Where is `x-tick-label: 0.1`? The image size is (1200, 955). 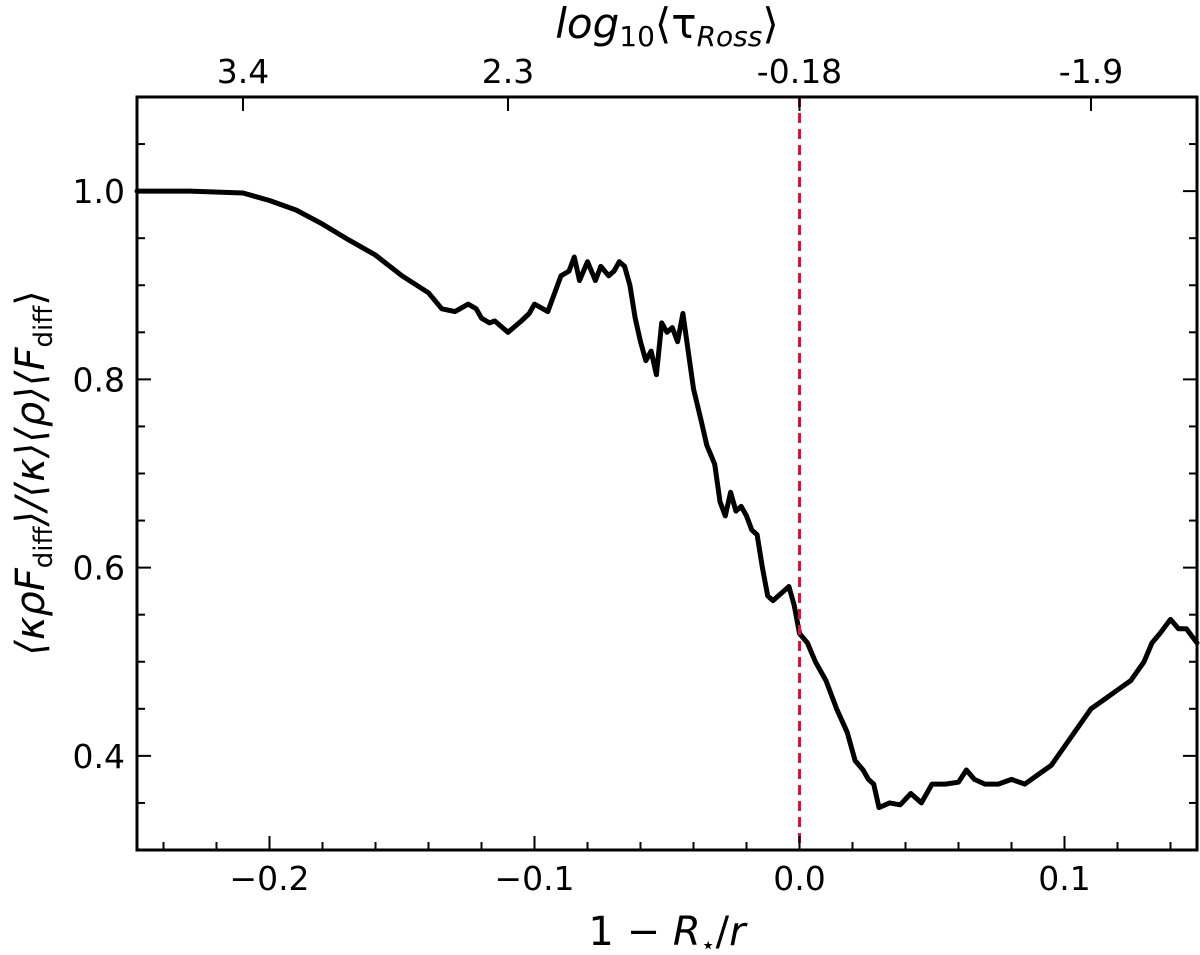 x-tick-label: 0.1 is located at coordinates (1064, 878).